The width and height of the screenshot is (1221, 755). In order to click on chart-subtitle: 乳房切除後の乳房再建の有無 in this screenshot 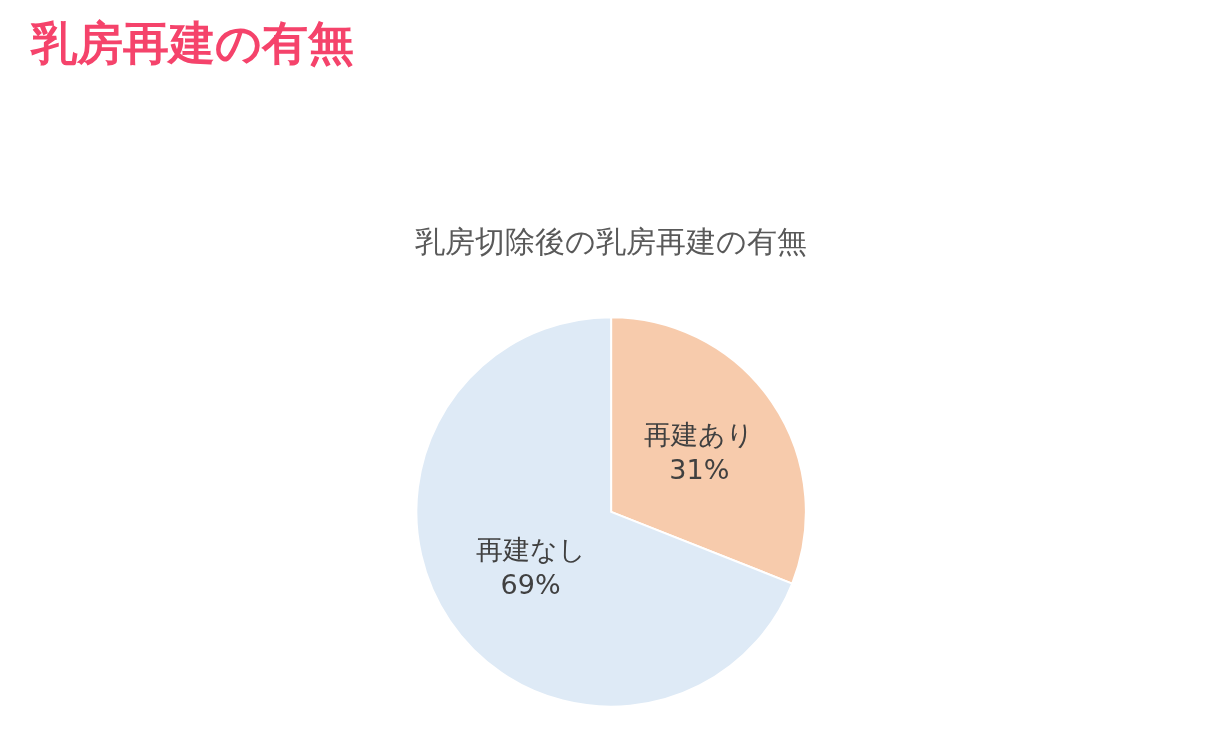, I will do `click(611, 241)`.